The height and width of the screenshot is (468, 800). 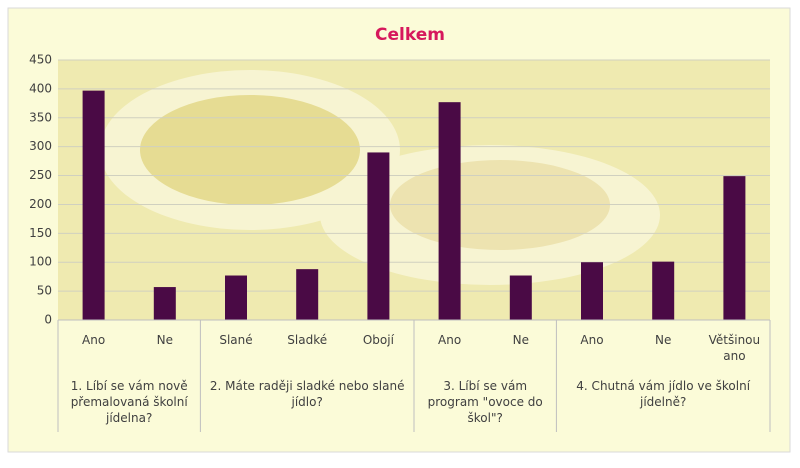 I want to click on photo-food, so click(x=500, y=205).